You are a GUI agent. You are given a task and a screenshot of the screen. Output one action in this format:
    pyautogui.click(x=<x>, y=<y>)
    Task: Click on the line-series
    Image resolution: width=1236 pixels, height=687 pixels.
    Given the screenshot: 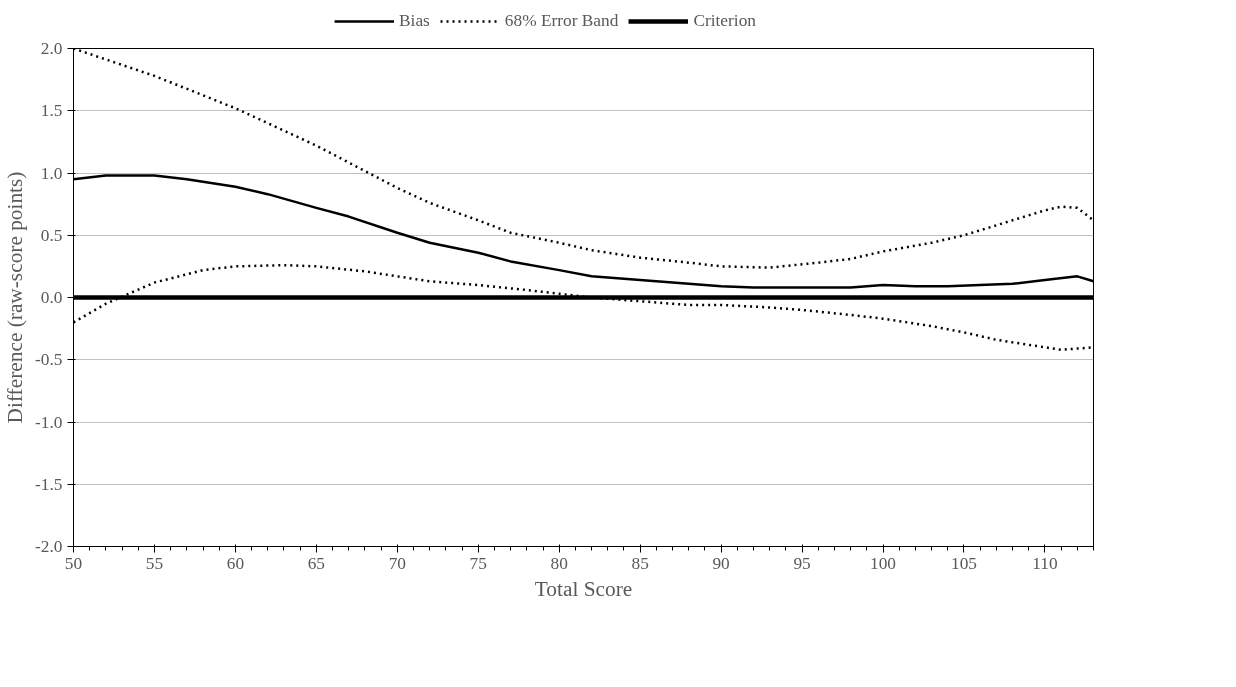 What is the action you would take?
    pyautogui.click(x=583, y=307)
    